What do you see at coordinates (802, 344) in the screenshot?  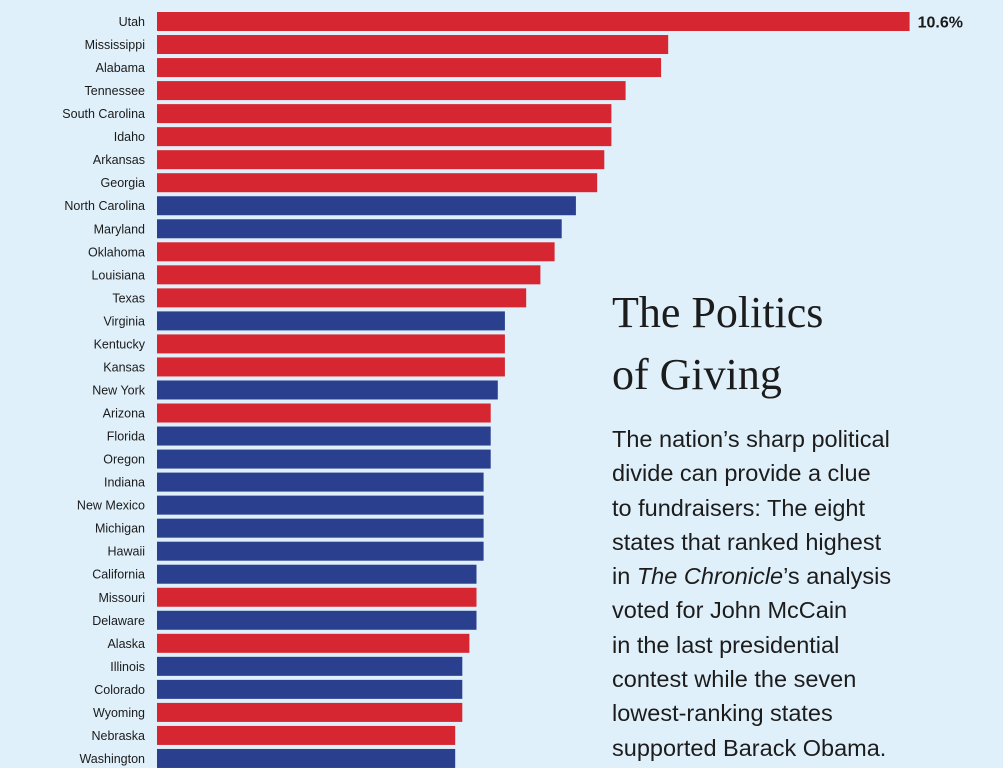 I see `chart-title: The Politics of Giving` at bounding box center [802, 344].